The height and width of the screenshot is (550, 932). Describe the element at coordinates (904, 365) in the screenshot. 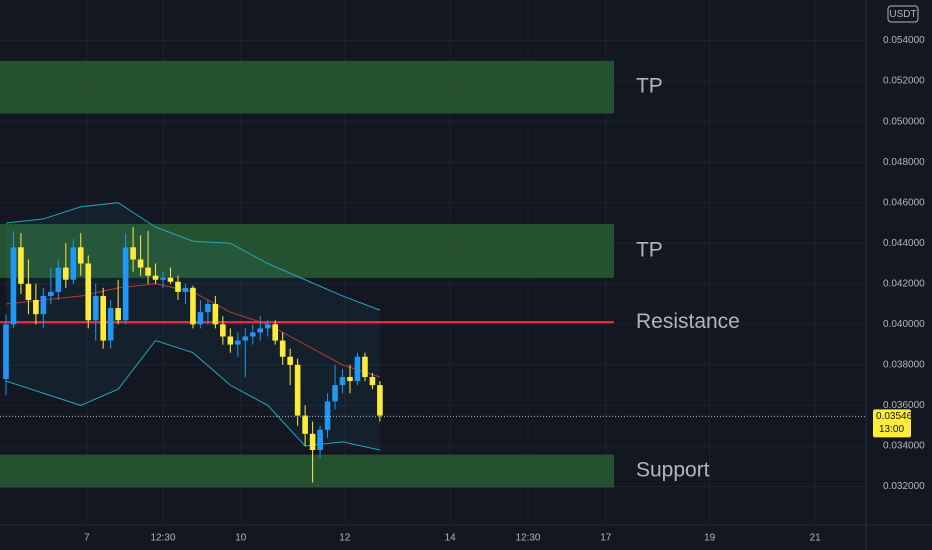

I see `y-tick-label: 0.038000` at that location.